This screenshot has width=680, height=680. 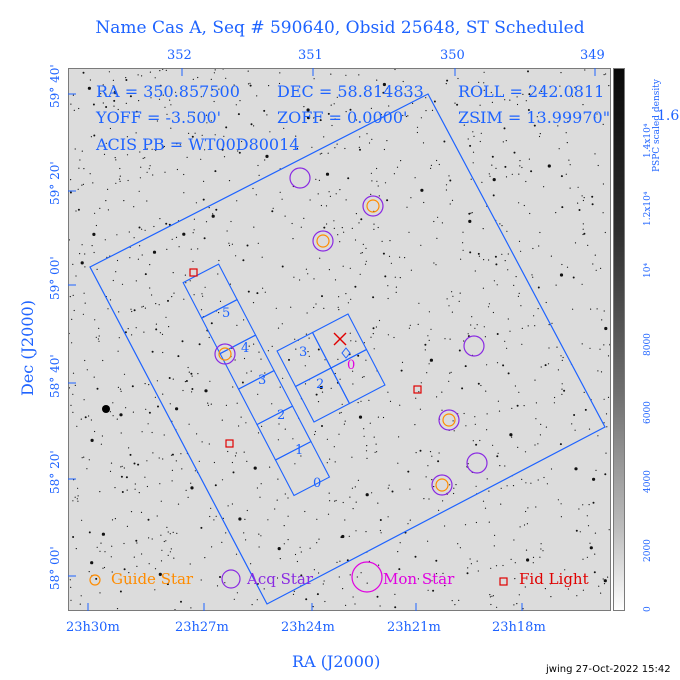 I want to click on legend-acq-label: Acq Star, so click(x=280, y=579).